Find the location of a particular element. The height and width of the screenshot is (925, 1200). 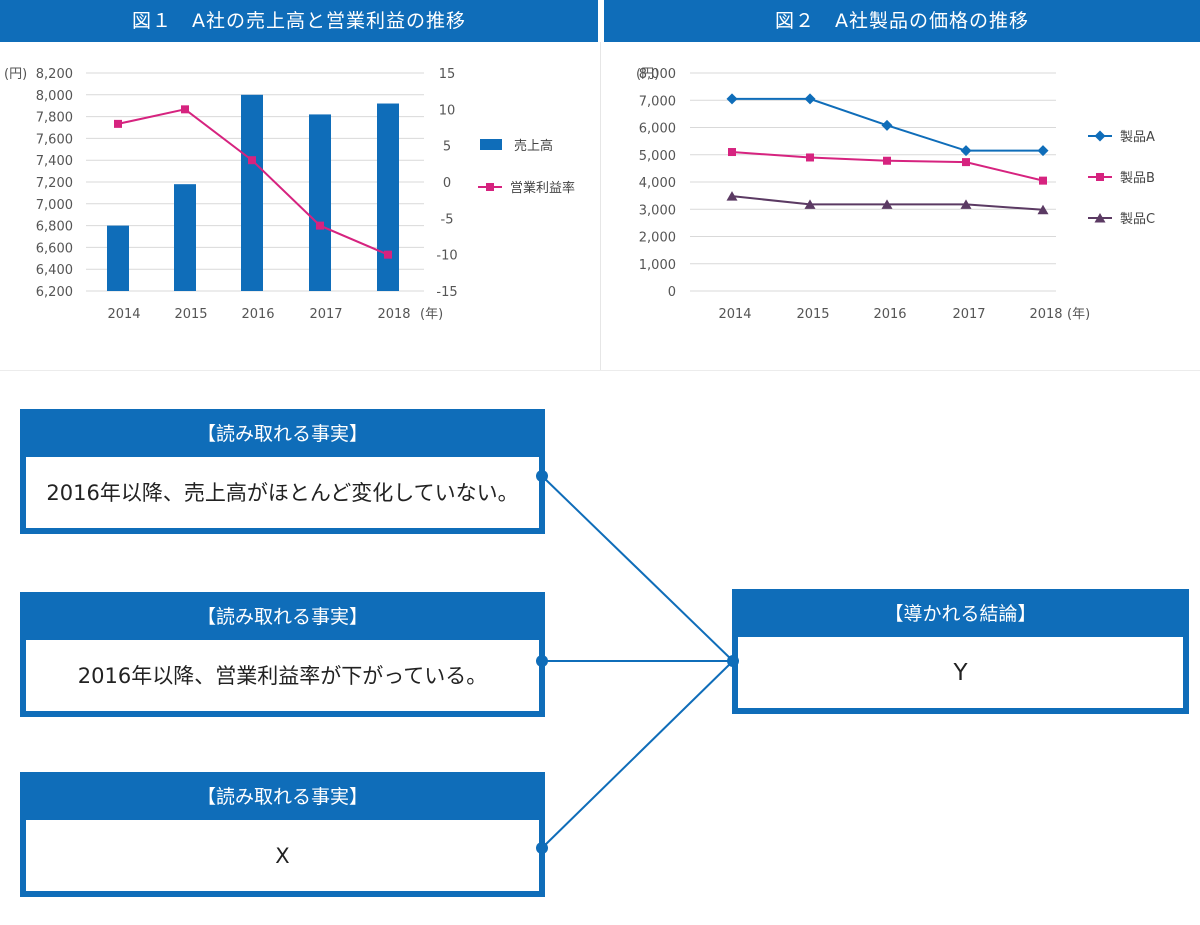

legend-marker-margin is located at coordinates (490, 187).